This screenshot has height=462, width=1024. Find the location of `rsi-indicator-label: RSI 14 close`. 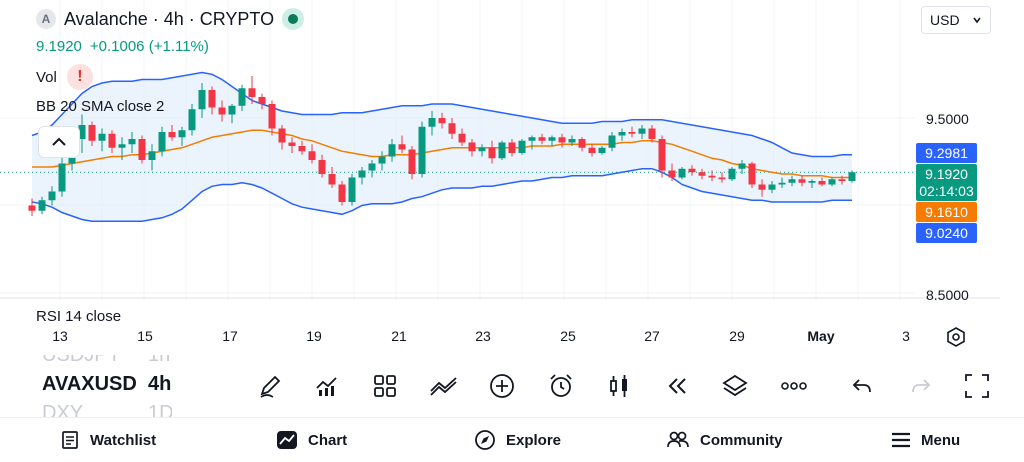

rsi-indicator-label: RSI 14 close is located at coordinates (79, 316).